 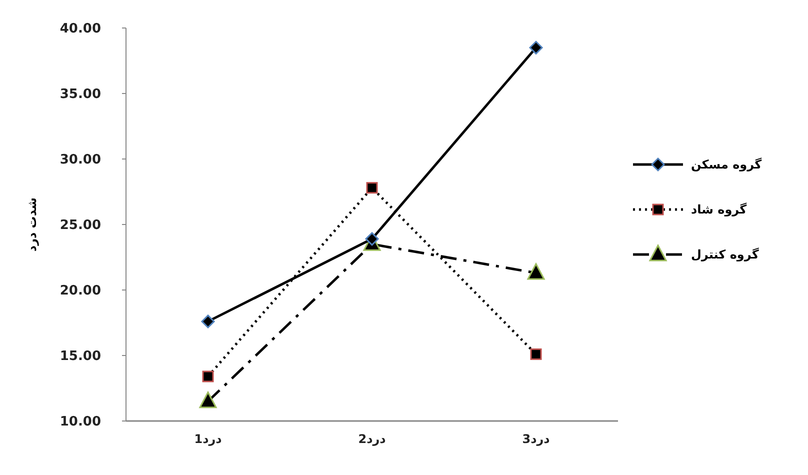 What do you see at coordinates (719, 209) in the screenshot?
I see `legend-label: گروه شاد` at bounding box center [719, 209].